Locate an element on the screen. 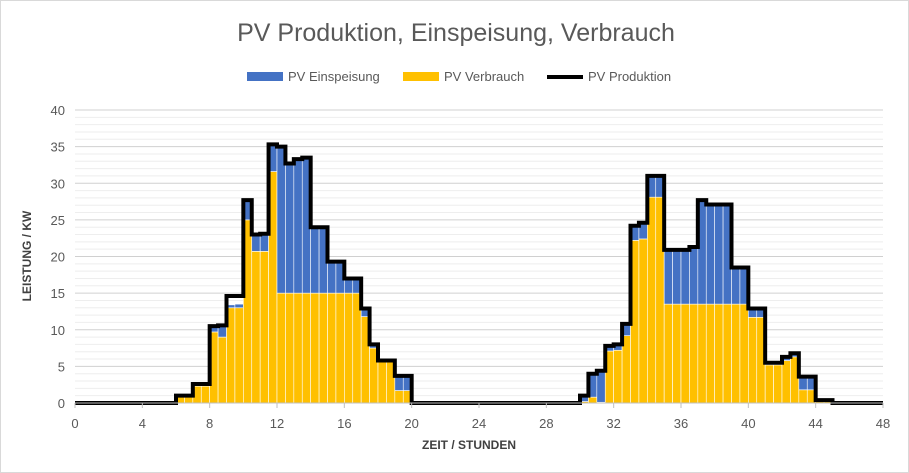 Image resolution: width=909 pixels, height=473 pixels. y-tick-label: 25 is located at coordinates (58, 220).